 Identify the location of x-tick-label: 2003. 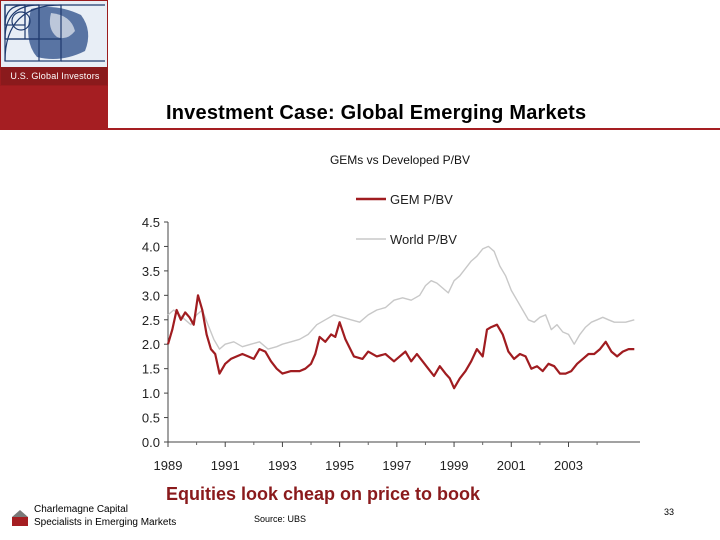
(568, 465).